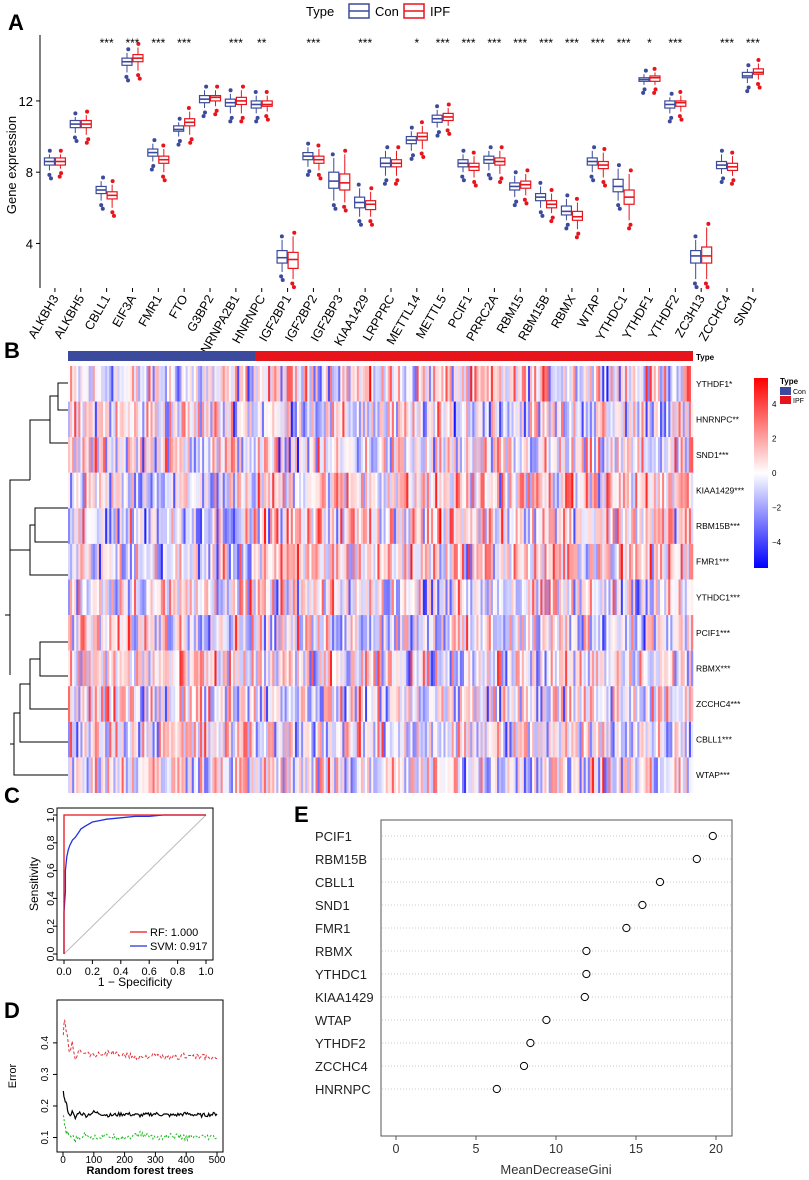 Image resolution: width=809 pixels, height=1180 pixels. Describe the element at coordinates (29, 243) in the screenshot. I see `a-y-tick-label: 4` at that location.